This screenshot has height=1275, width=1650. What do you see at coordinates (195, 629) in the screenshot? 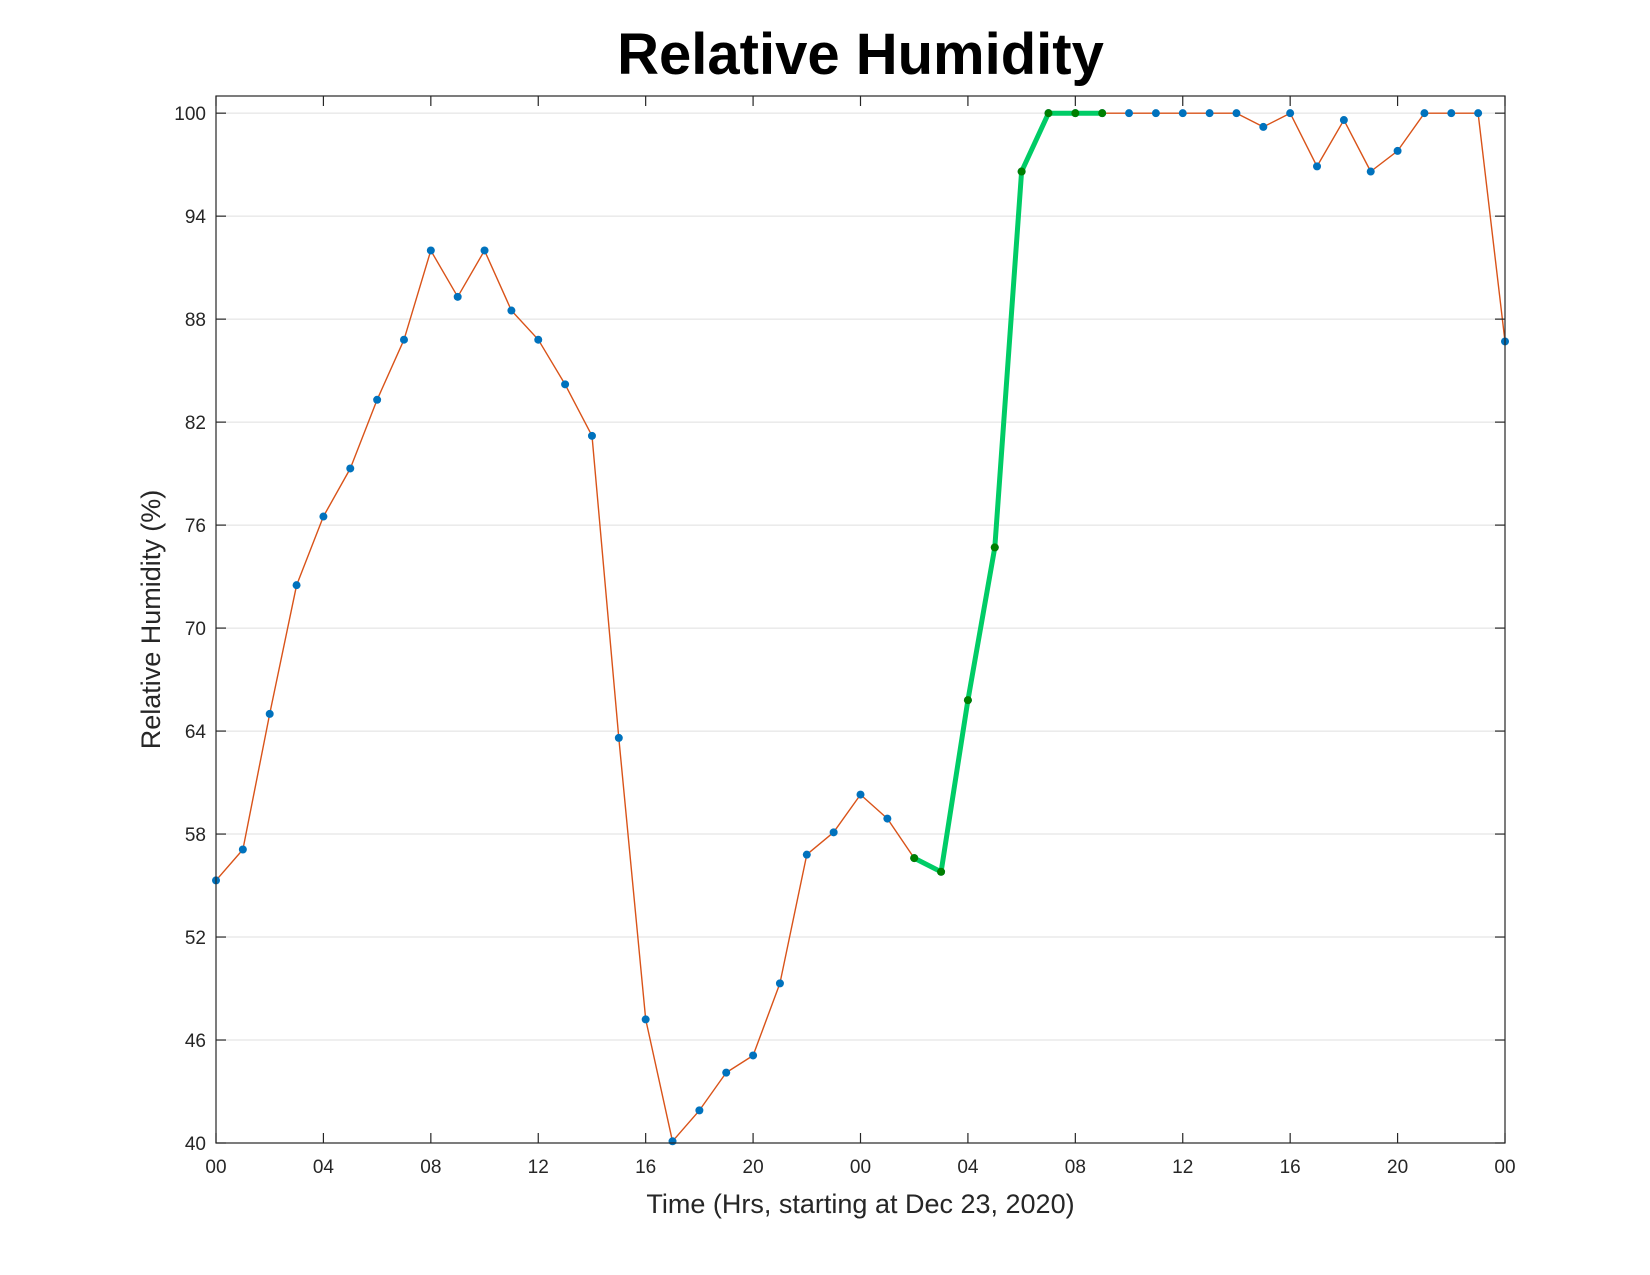
I see `y-tick-label: 70` at bounding box center [195, 629].